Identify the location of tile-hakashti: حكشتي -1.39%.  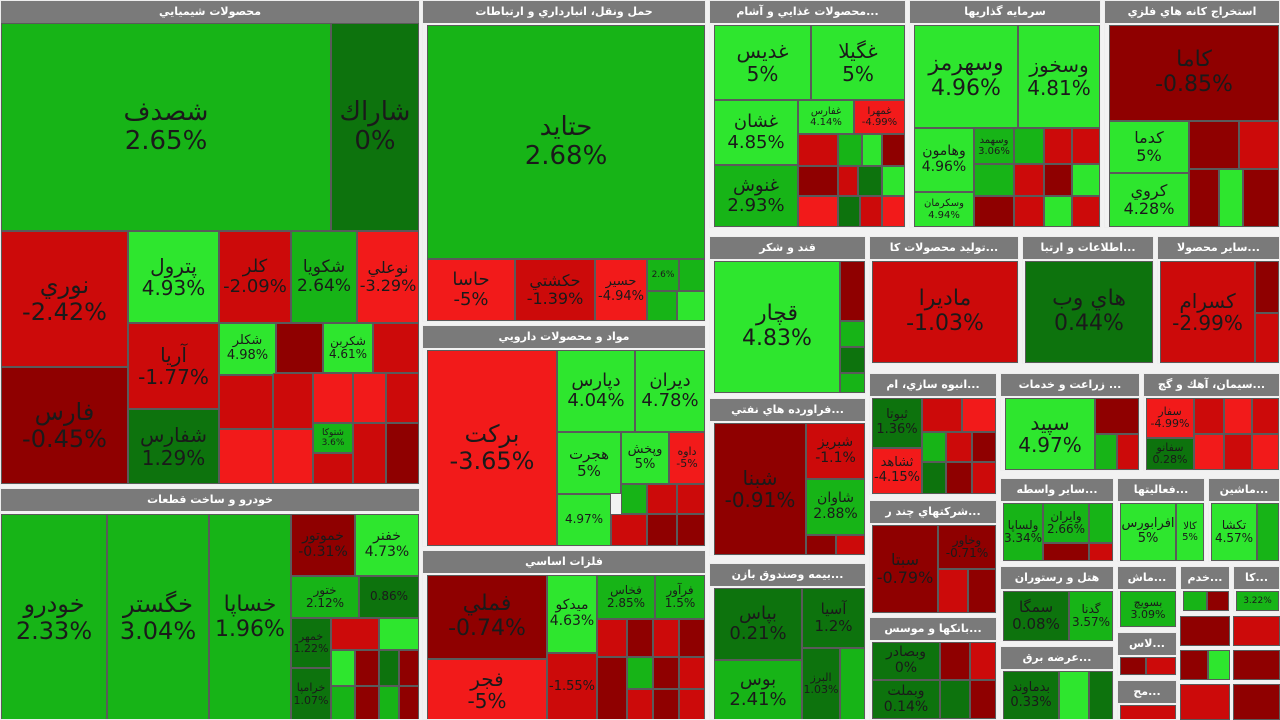
(555, 290).